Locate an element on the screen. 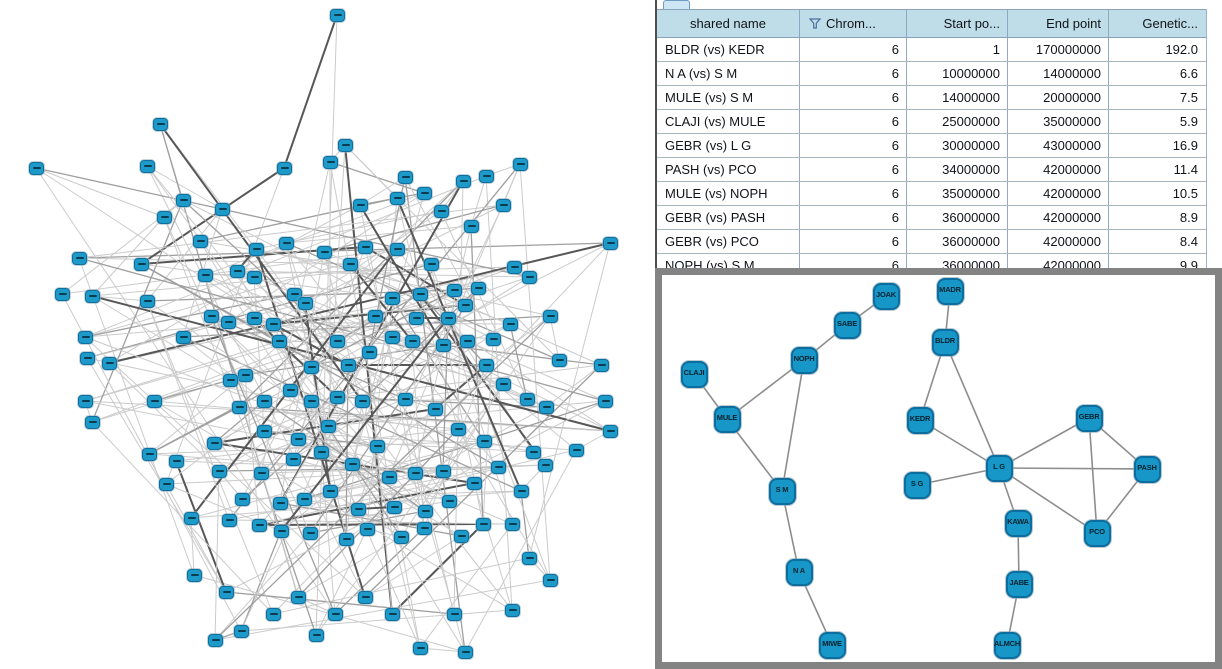  table-row: BLDR (vs) KEDR 6 1 170000000 192.0 is located at coordinates (931, 50).